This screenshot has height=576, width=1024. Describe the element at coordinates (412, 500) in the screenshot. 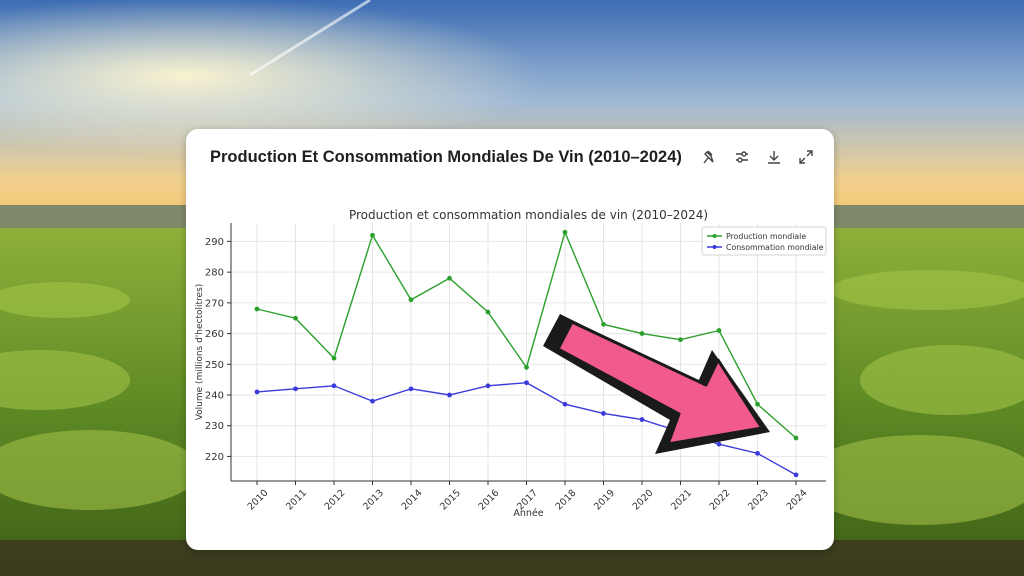

I see `x-tick-label: 2014` at that location.